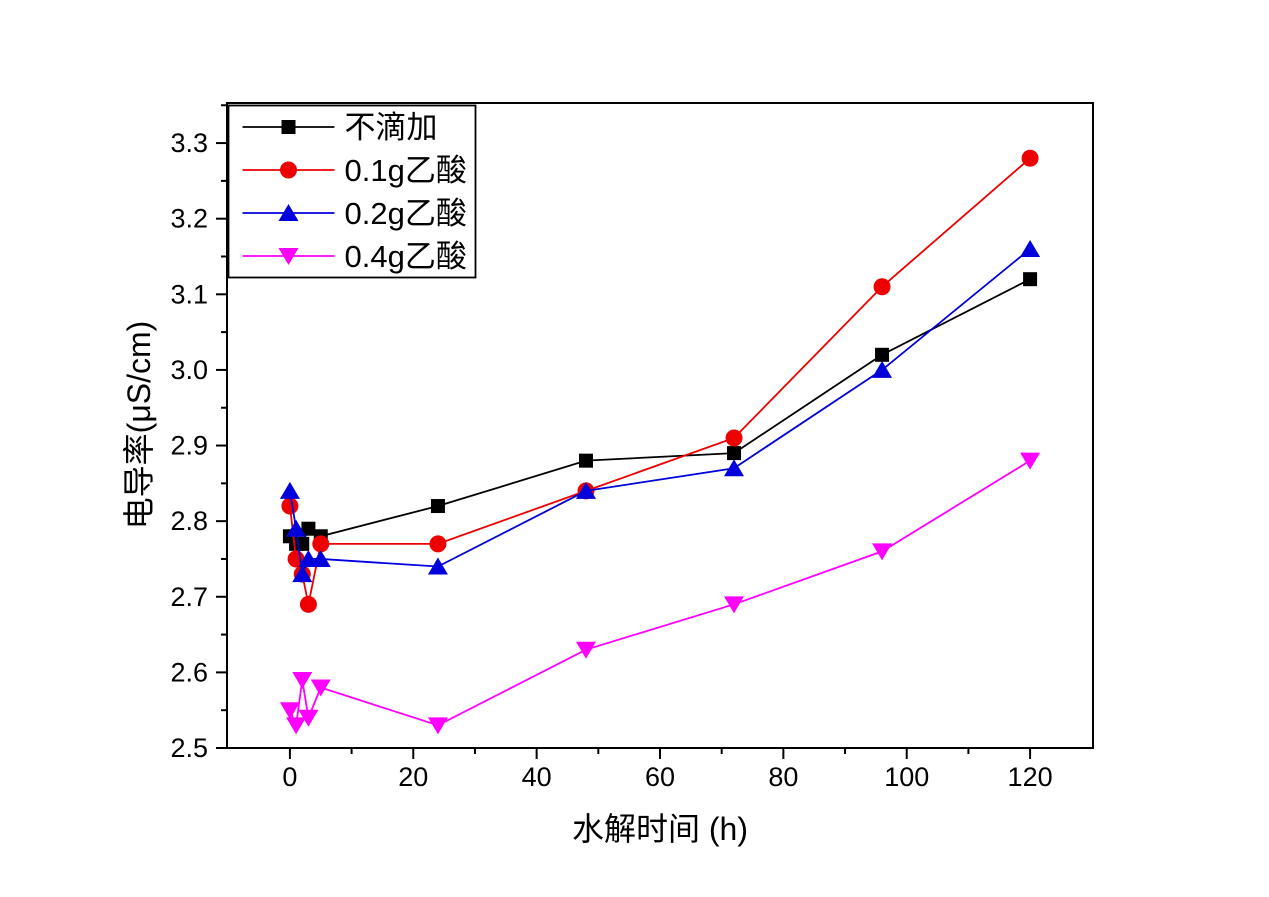  What do you see at coordinates (189, 219) in the screenshot?
I see `y-tick-label: 3.2` at bounding box center [189, 219].